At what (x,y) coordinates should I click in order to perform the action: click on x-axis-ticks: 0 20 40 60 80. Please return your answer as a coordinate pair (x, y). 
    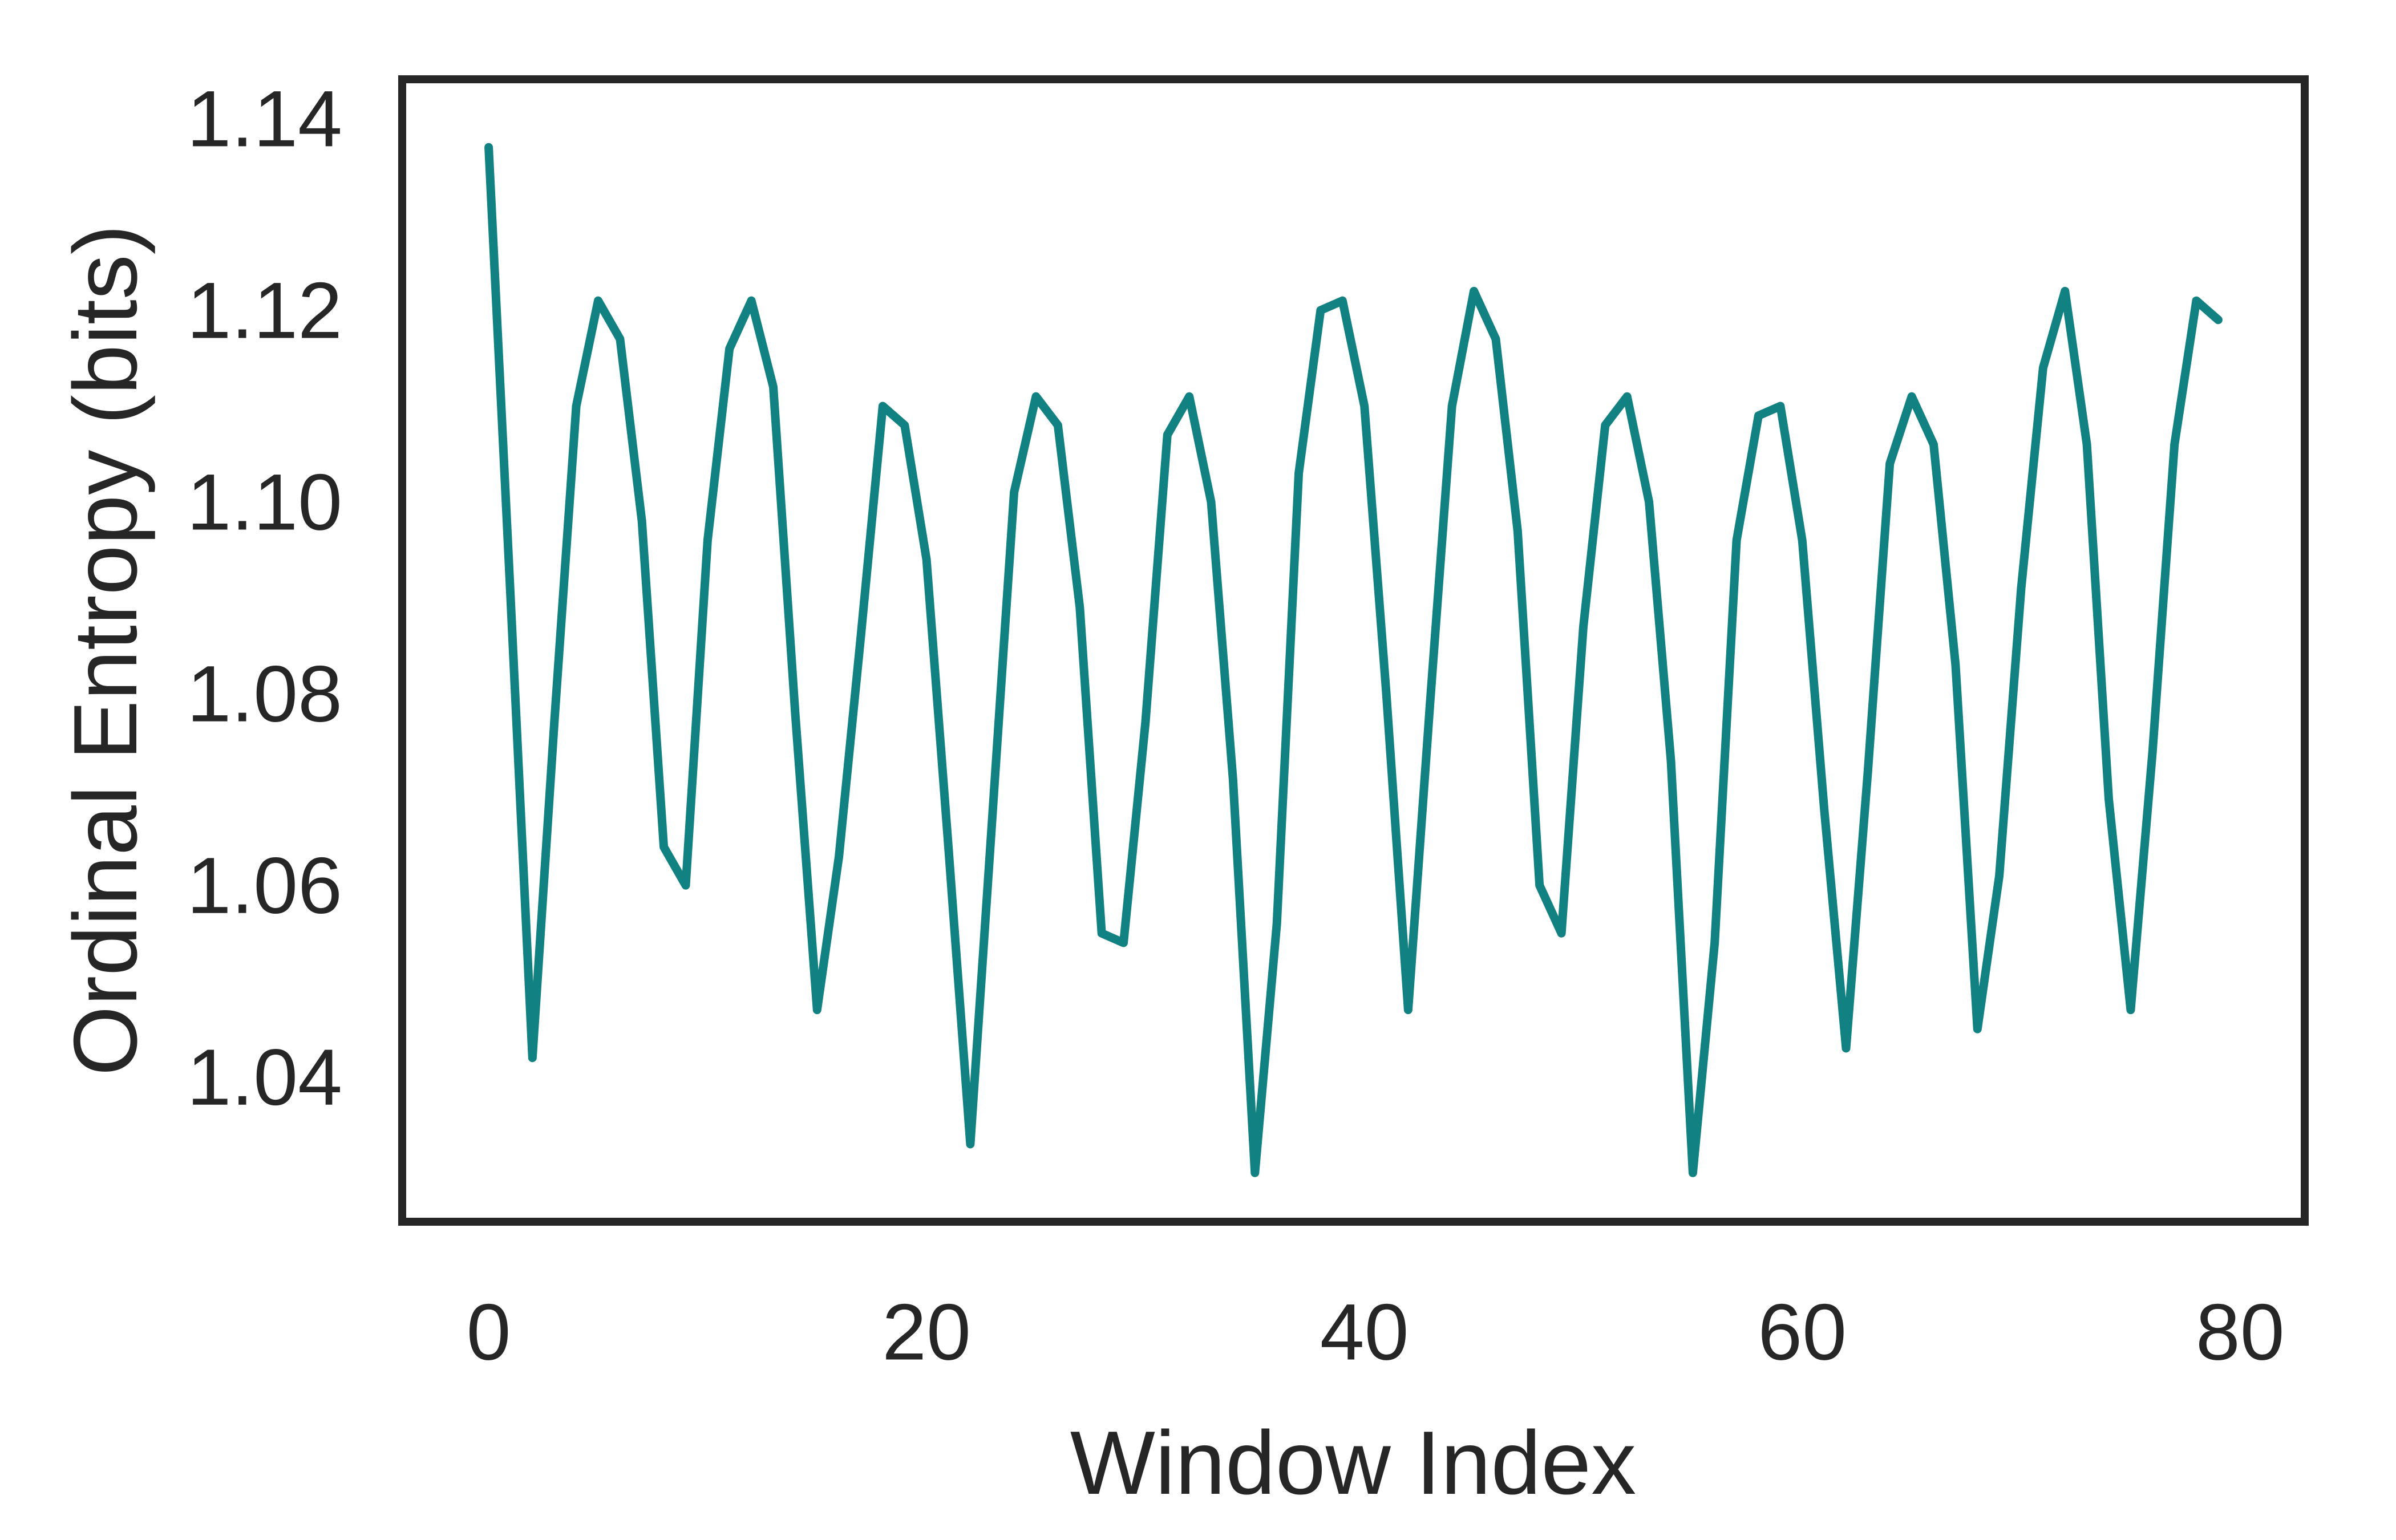
    Looking at the image, I should click on (1376, 1332).